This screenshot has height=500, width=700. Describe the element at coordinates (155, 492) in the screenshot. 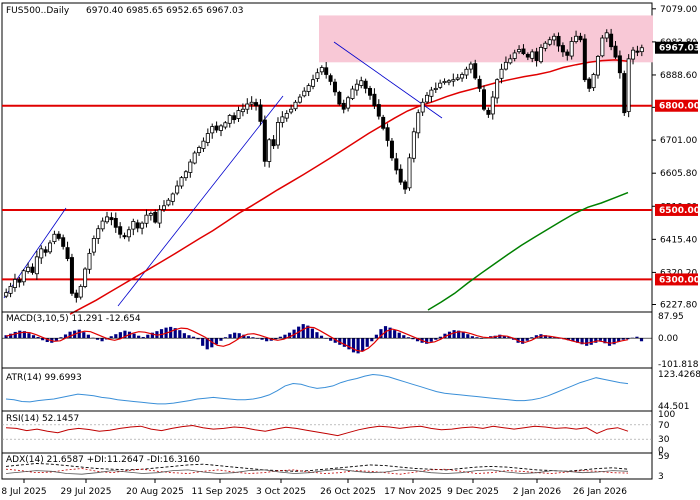

I see `date-tick-label: 20 Aug 2025` at that location.